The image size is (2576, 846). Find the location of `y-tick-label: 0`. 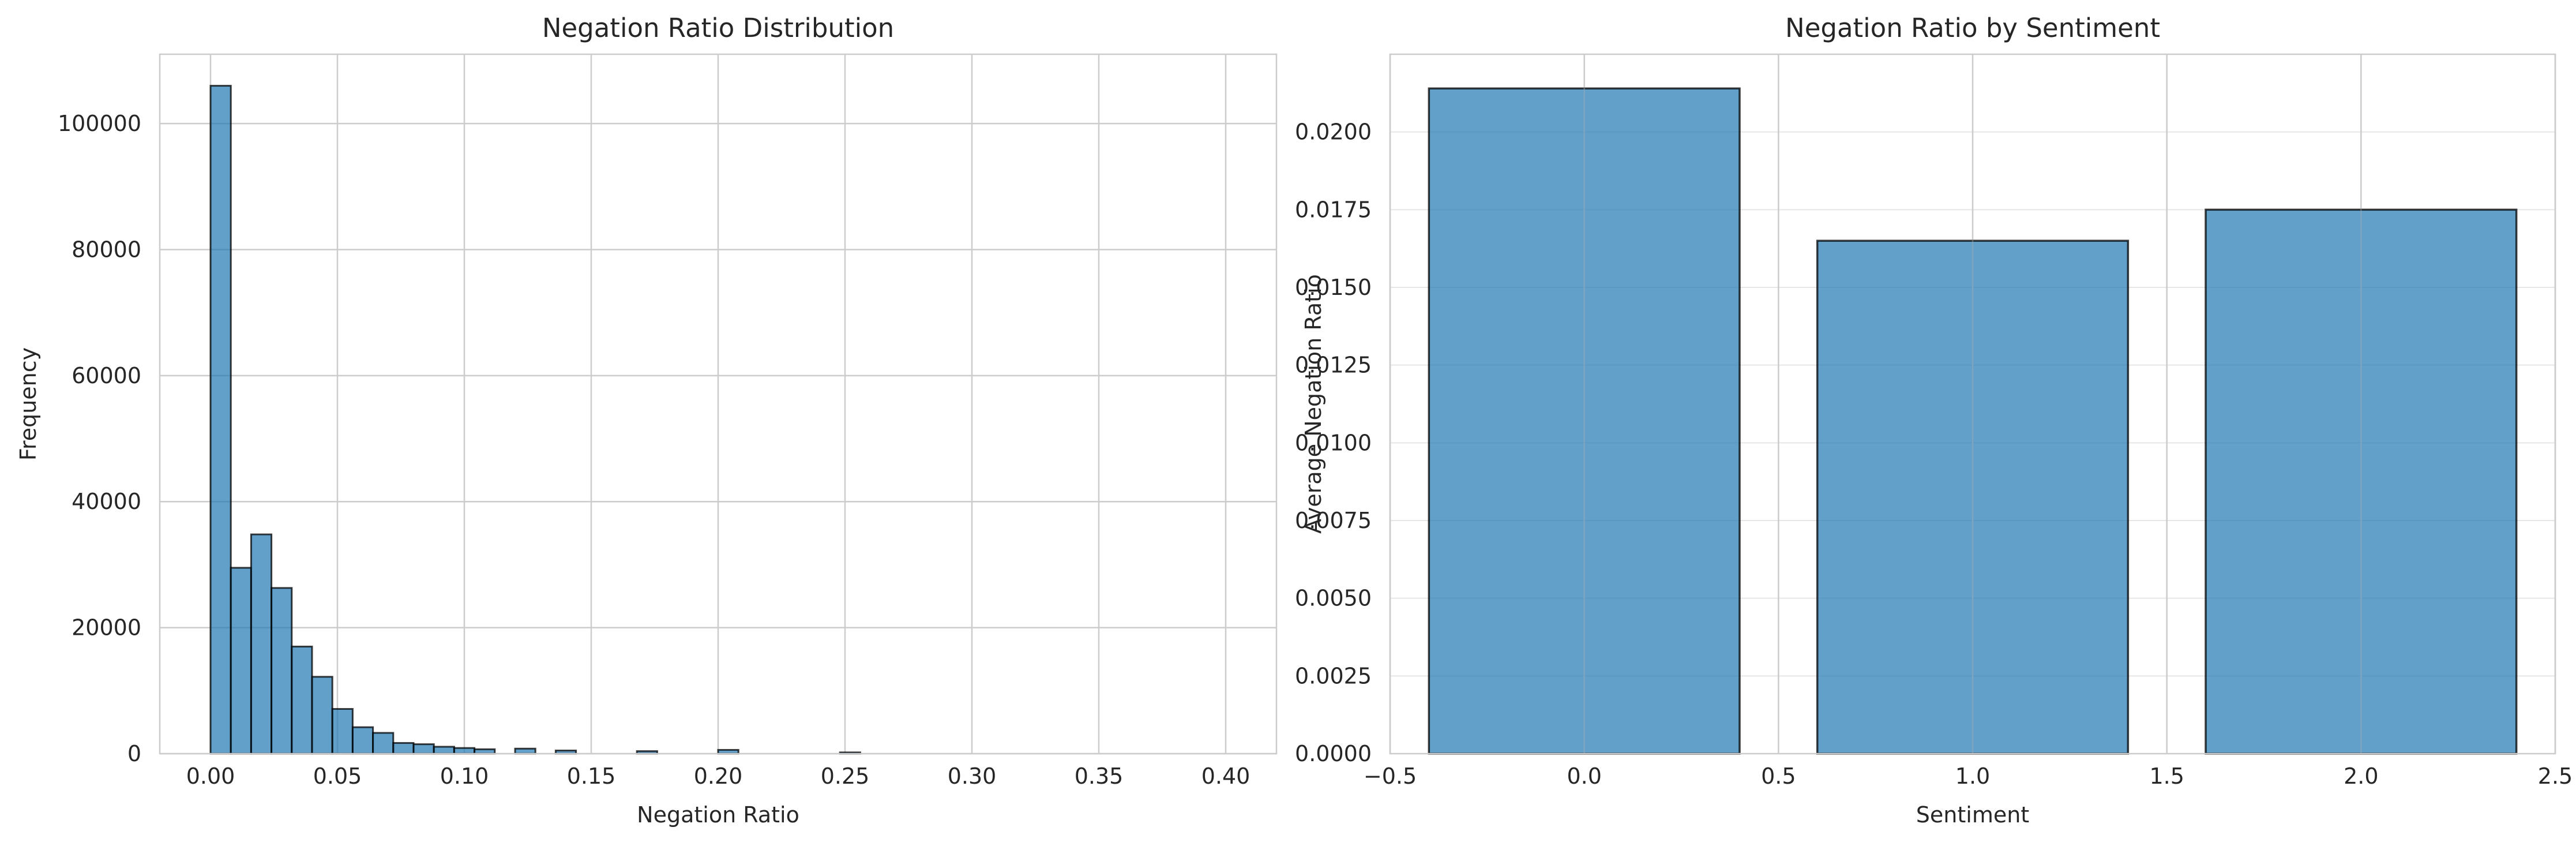

y-tick-label: 0 is located at coordinates (134, 753).